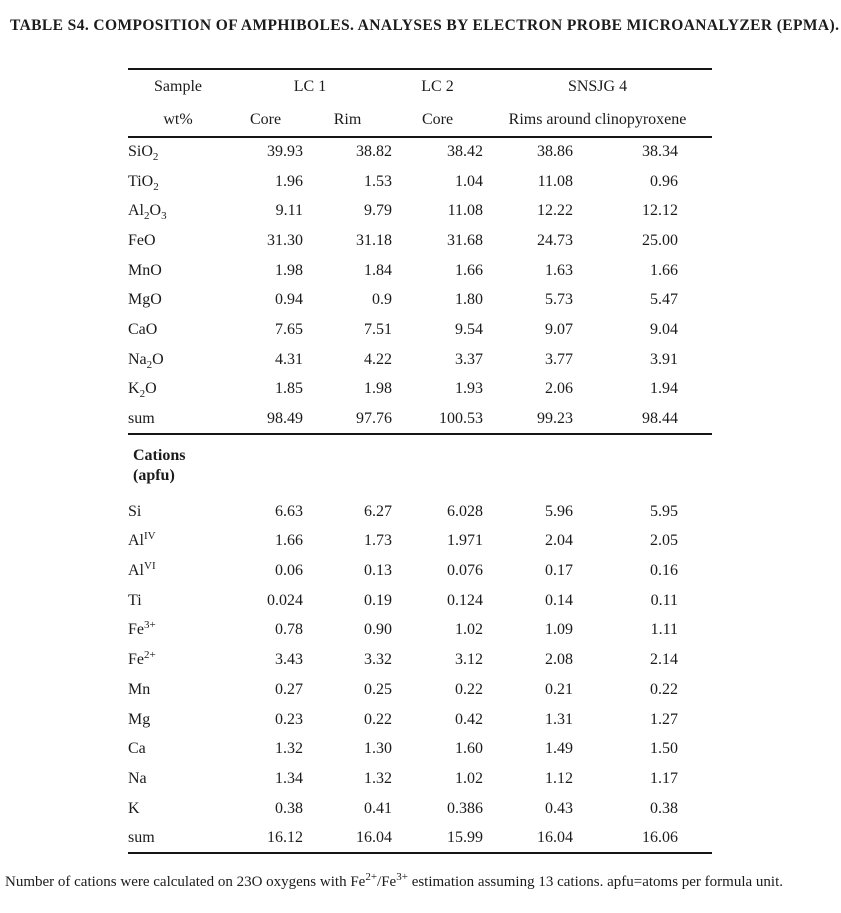 This screenshot has width=841, height=913. Describe the element at coordinates (371, 877) in the screenshot. I see `superscript: 2+` at that location.